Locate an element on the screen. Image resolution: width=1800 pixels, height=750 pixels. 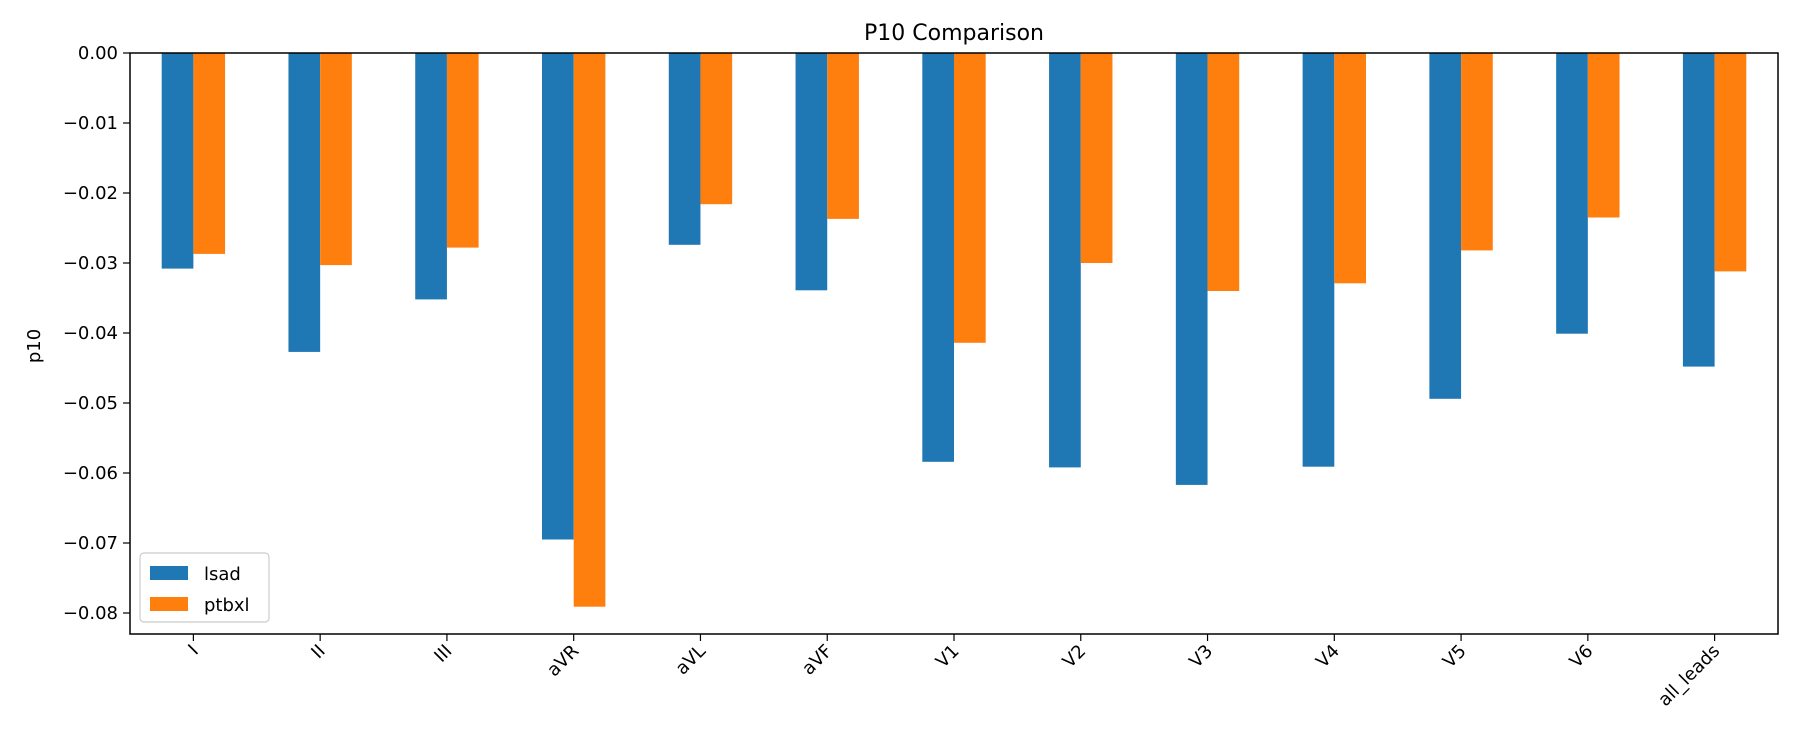
x-tick-label-III: III is located at coordinates (443, 654).